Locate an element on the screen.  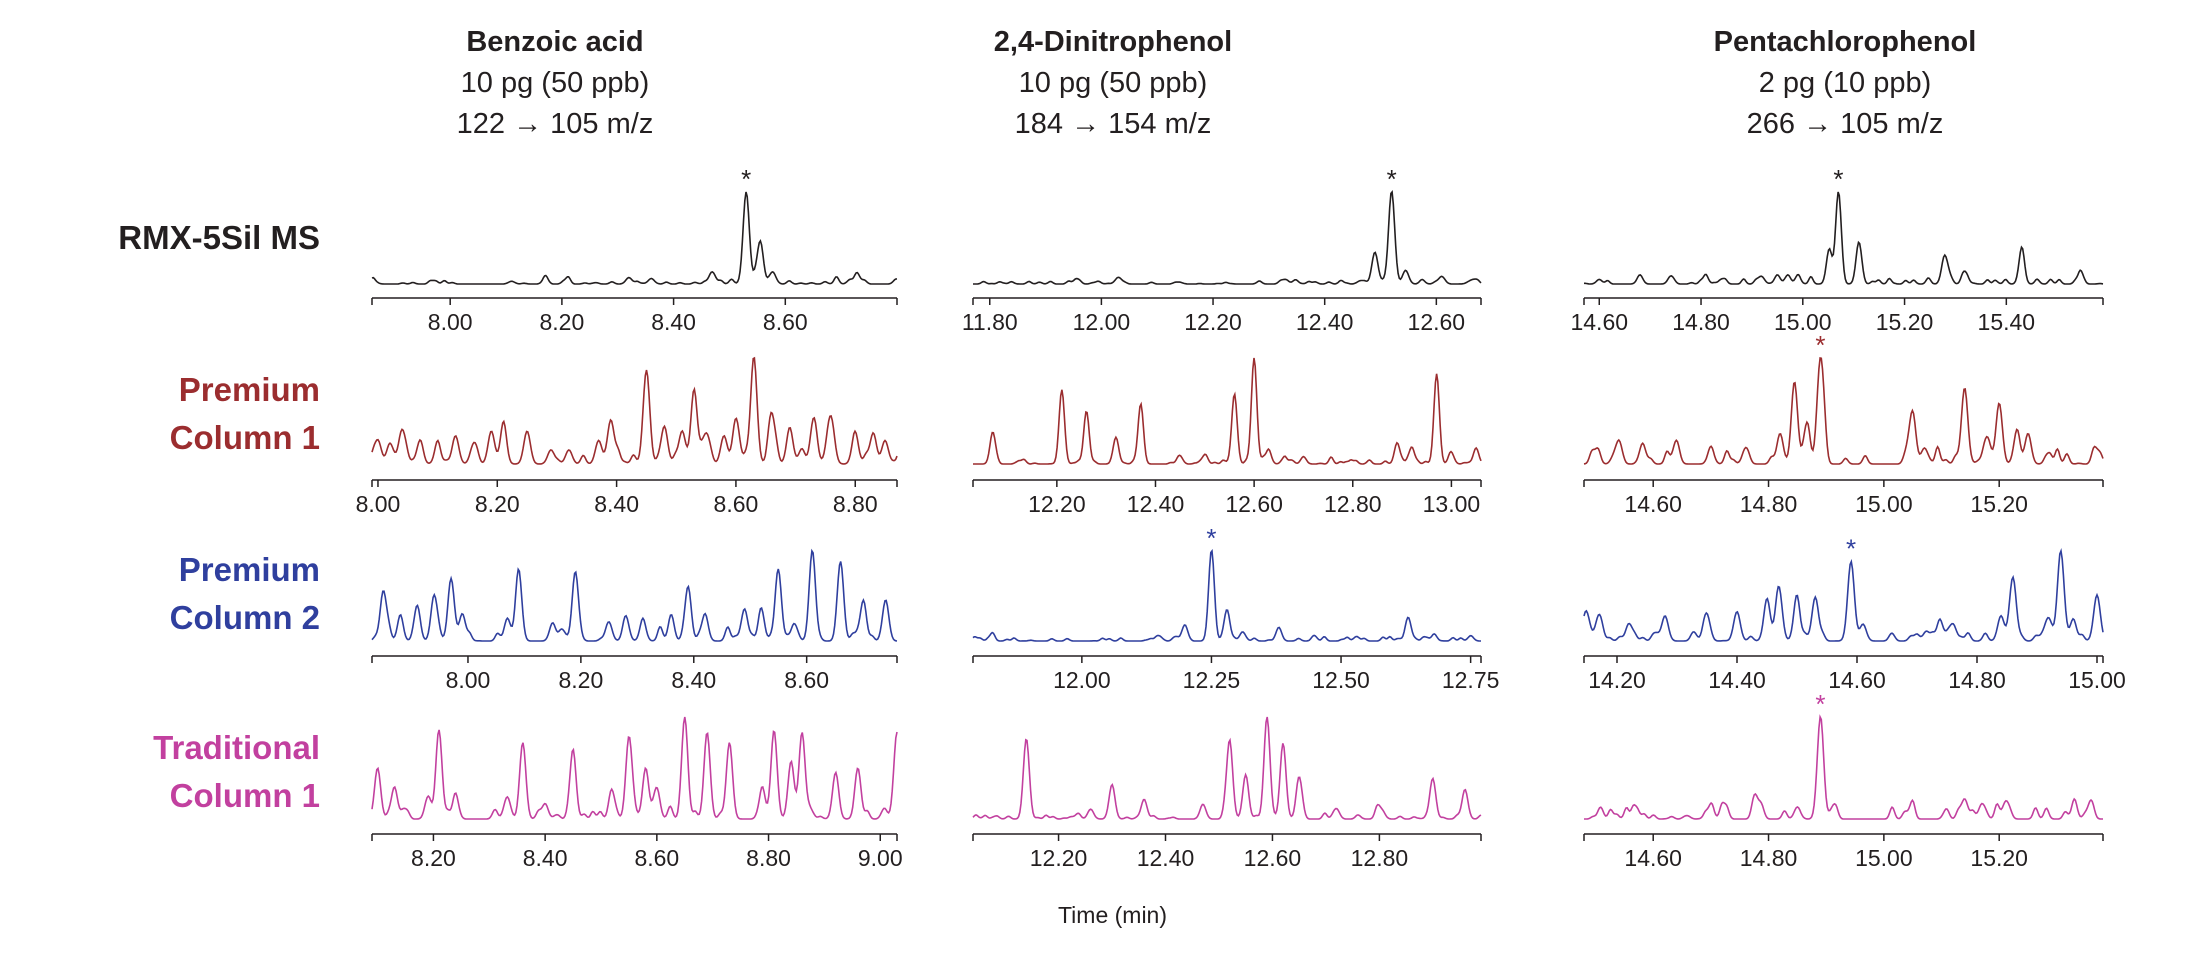
x-tick-label: 12.75 is located at coordinates (1471, 680).